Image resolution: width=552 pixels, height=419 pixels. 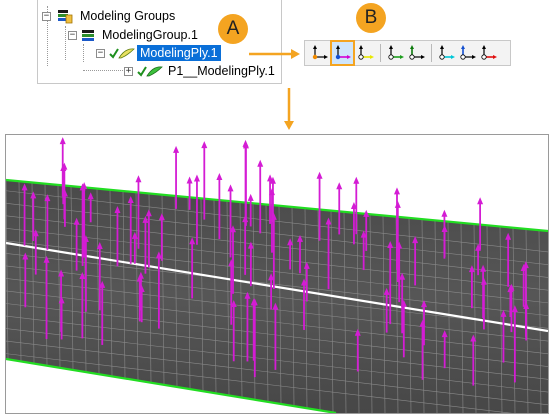 What do you see at coordinates (150, 71) in the screenshot?
I see `production-ply-icon` at bounding box center [150, 71].